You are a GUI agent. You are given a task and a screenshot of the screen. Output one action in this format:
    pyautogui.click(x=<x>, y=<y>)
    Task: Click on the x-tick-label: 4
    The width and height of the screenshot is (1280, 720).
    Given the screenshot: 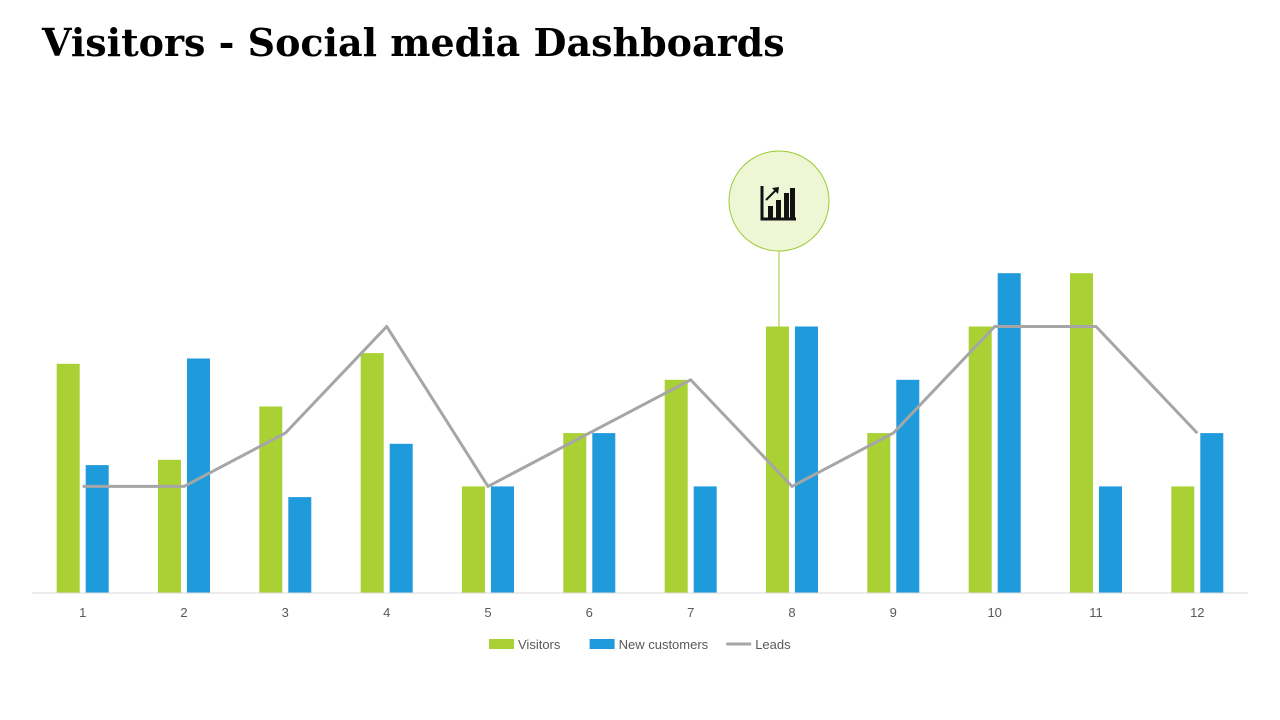 What is the action you would take?
    pyautogui.click(x=386, y=612)
    